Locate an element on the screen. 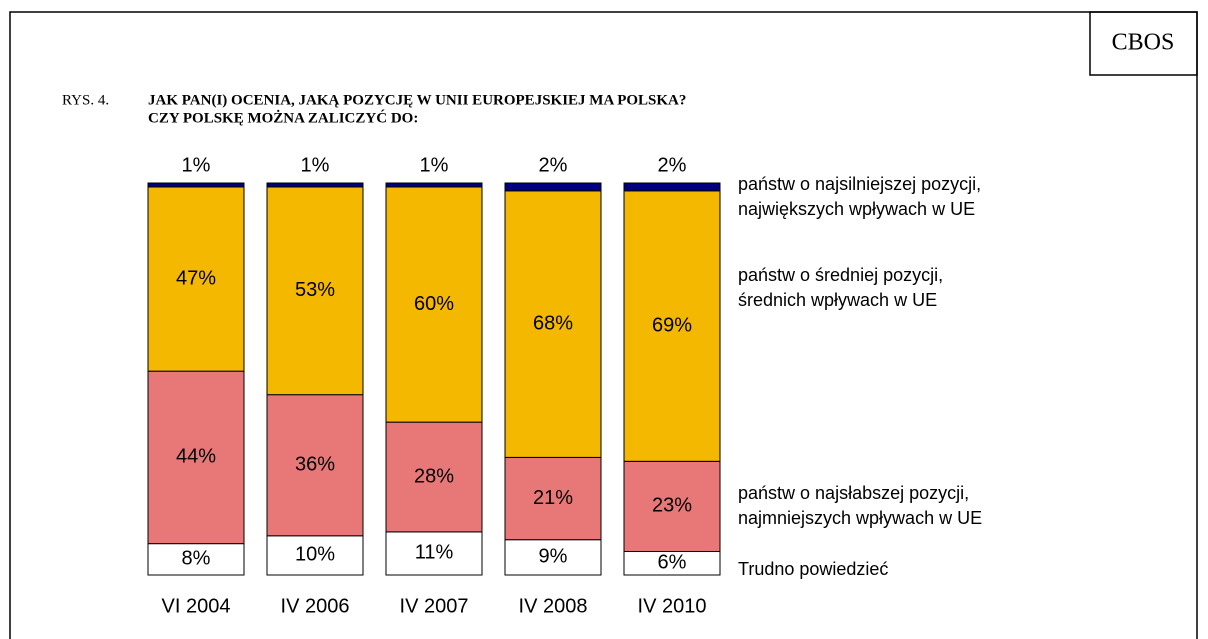  x-tick-label: IV 2010 is located at coordinates (672, 606).